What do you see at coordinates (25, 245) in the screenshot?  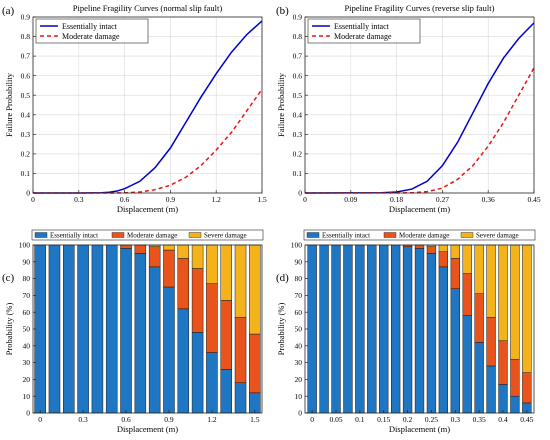 I see `y-tick-label: 100` at bounding box center [25, 245].